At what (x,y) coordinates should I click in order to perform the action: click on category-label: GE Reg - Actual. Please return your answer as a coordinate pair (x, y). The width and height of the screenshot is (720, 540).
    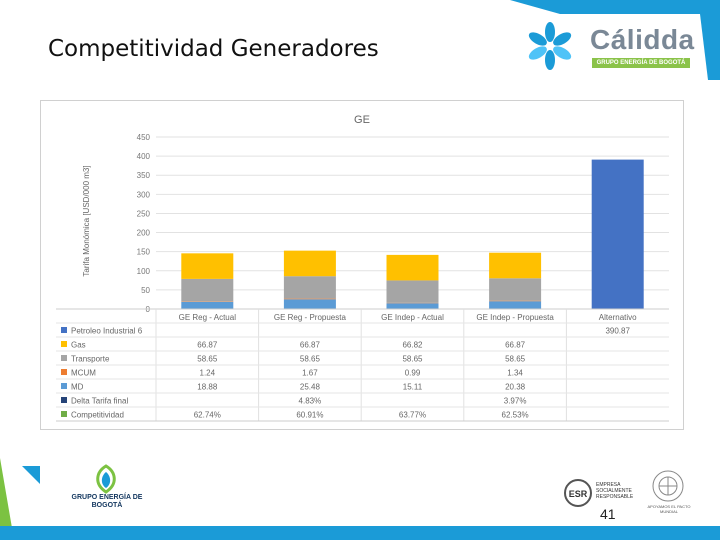
    Looking at the image, I should click on (208, 317).